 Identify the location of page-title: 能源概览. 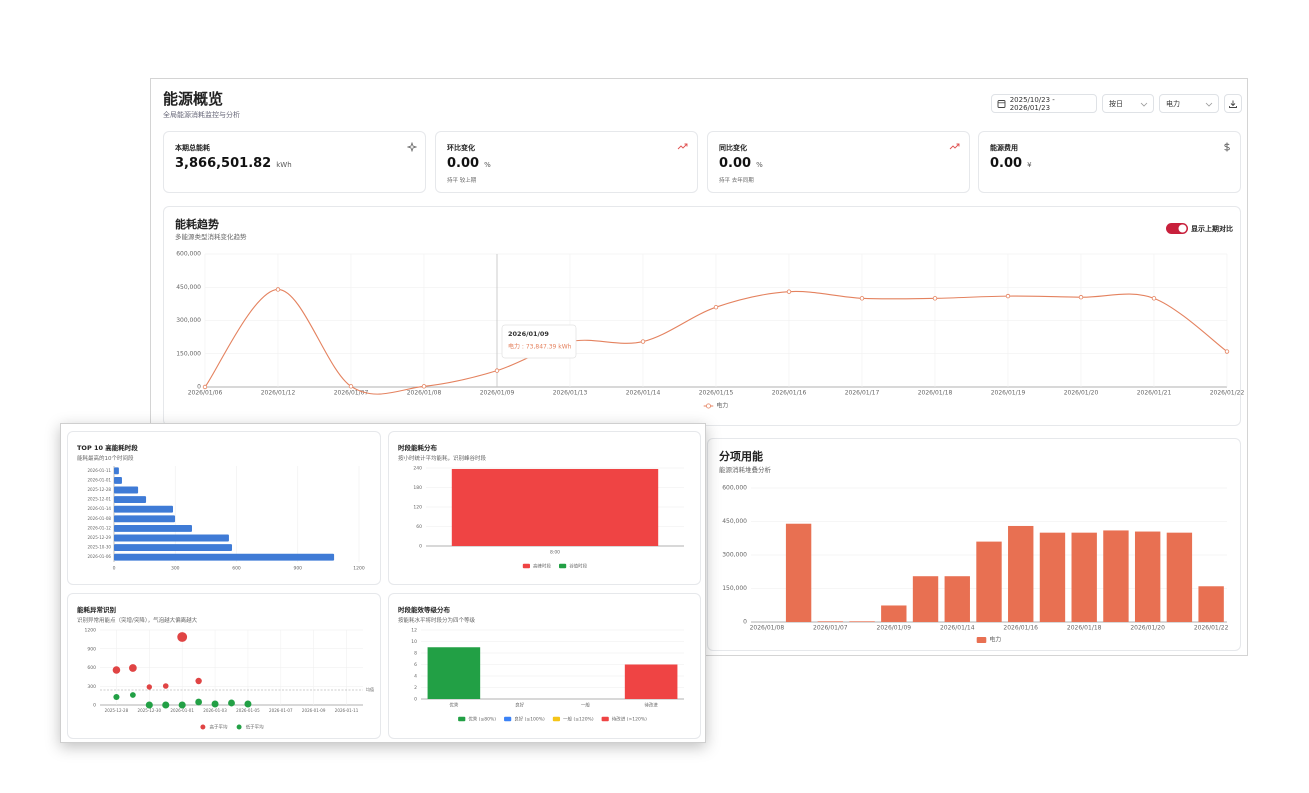
(193, 99).